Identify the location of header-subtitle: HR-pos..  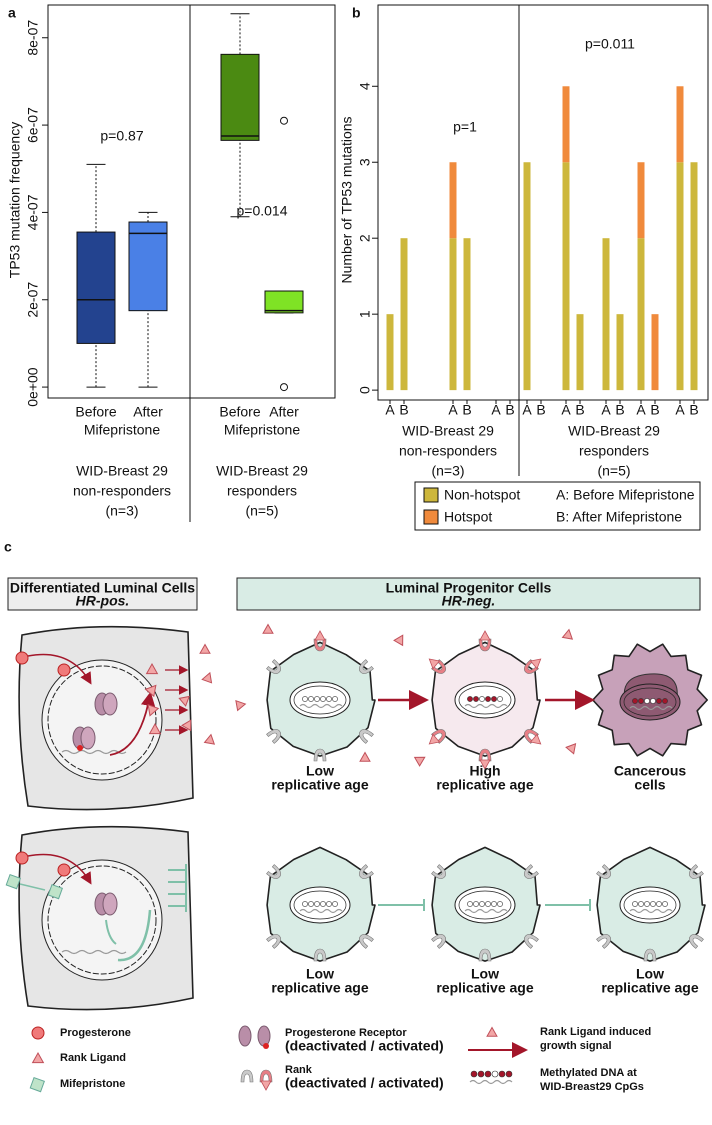
(103, 601).